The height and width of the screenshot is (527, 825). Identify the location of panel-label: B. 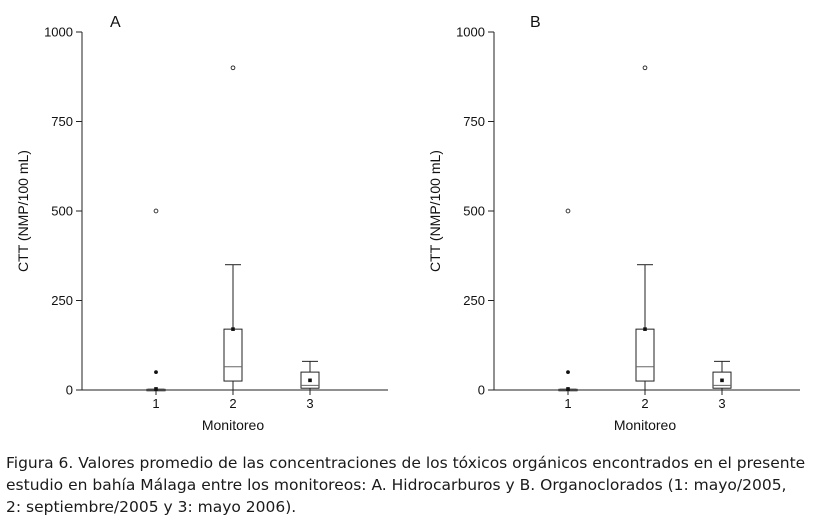
(535, 22).